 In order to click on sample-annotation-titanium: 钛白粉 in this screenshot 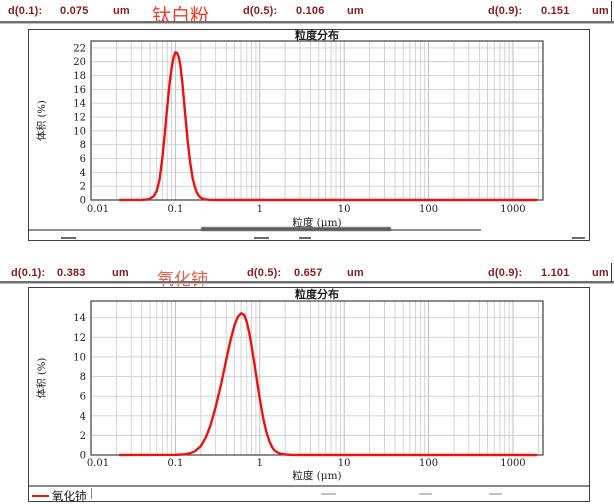, I will do `click(181, 16)`.